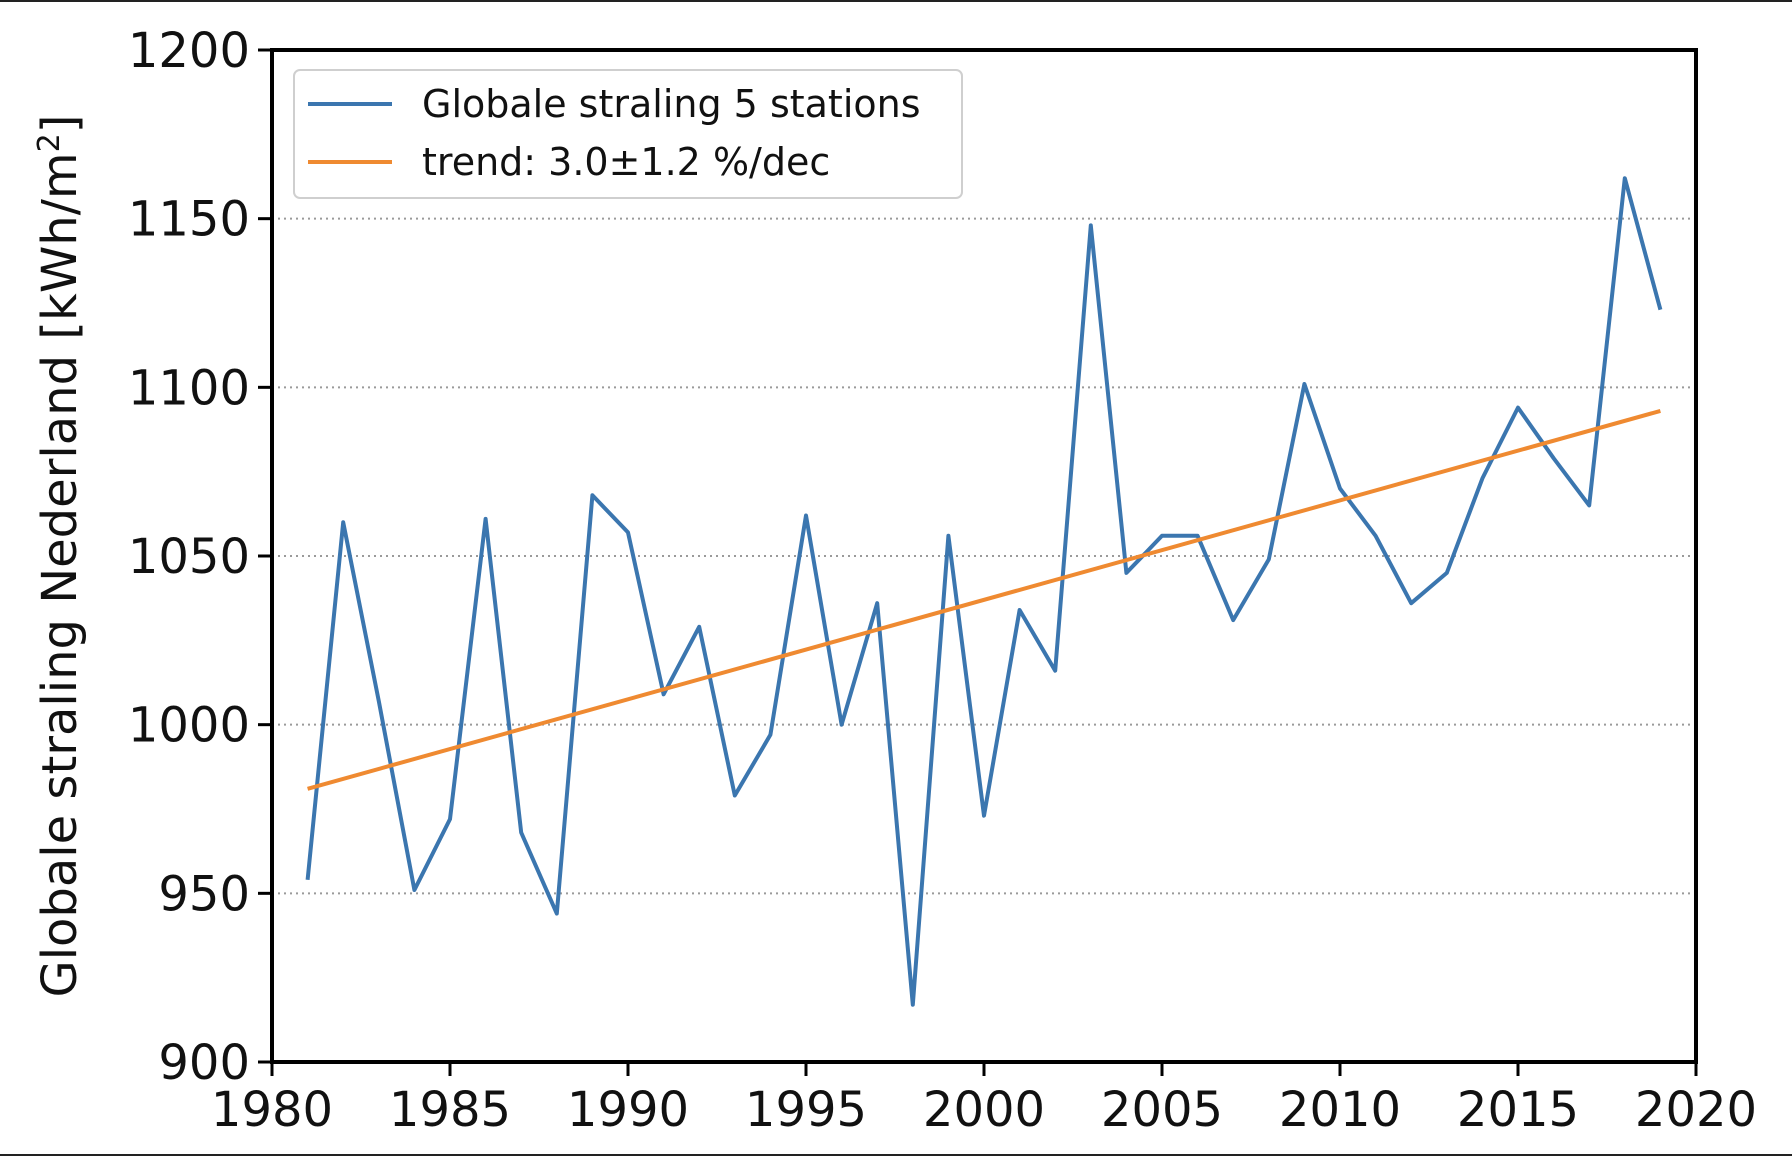 Image resolution: width=1792 pixels, height=1158 pixels. What do you see at coordinates (671, 104) in the screenshot?
I see `legend-label-observed: Globale straling 5 stations` at bounding box center [671, 104].